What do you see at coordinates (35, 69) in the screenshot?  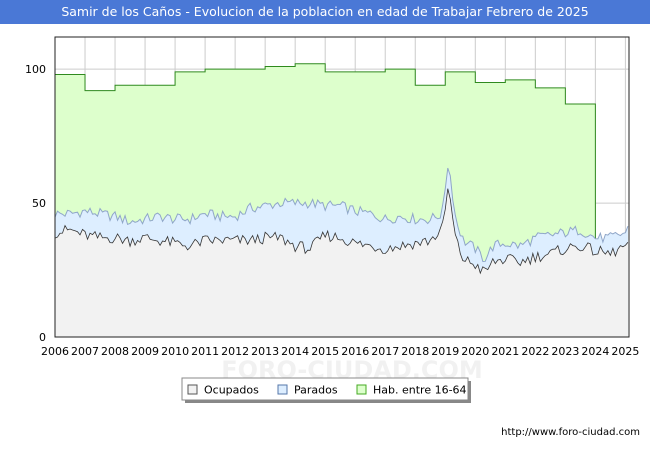 I see `y-tick-label: 100` at bounding box center [35, 69].